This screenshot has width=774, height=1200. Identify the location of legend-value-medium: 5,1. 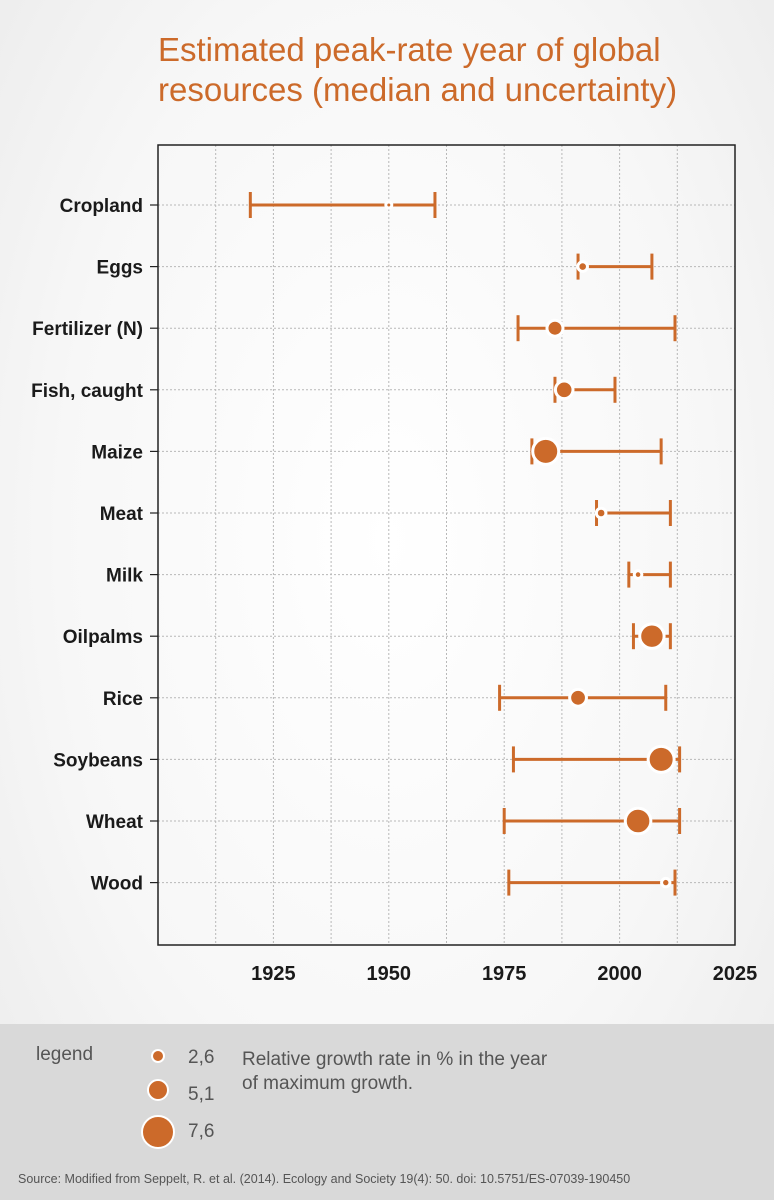
(201, 1094).